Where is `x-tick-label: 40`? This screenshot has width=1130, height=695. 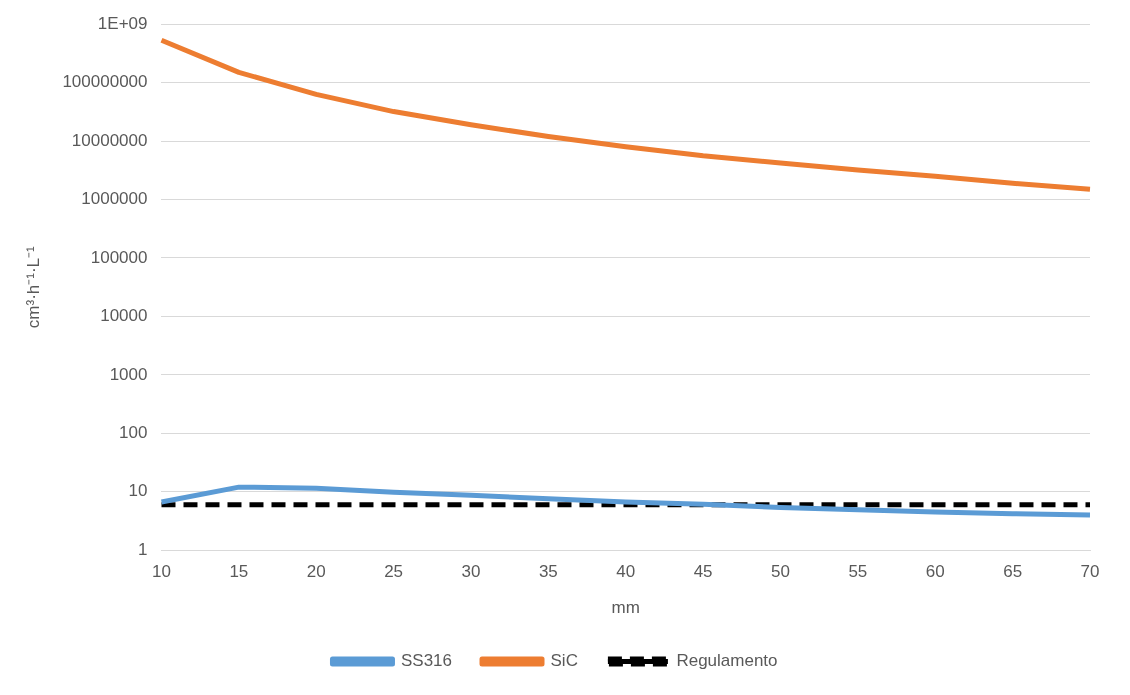 x-tick-label: 40 is located at coordinates (626, 572).